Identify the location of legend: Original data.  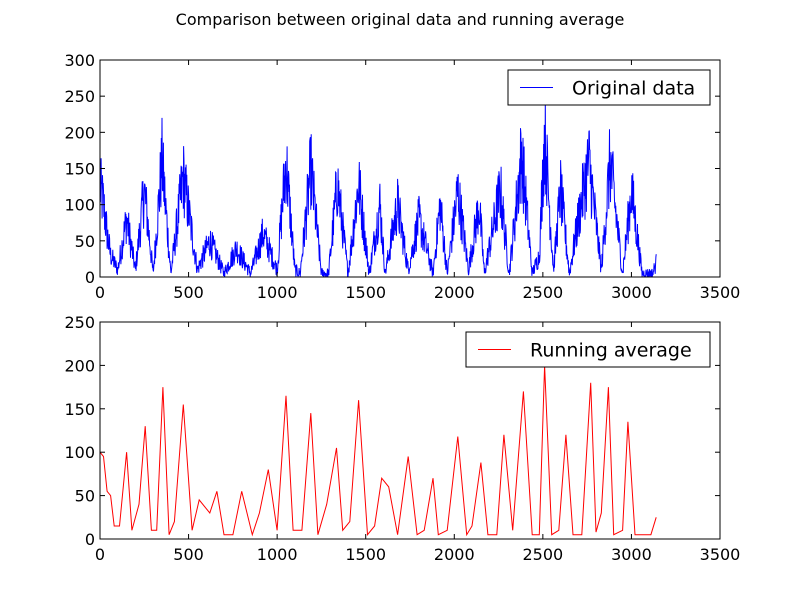
(609, 87).